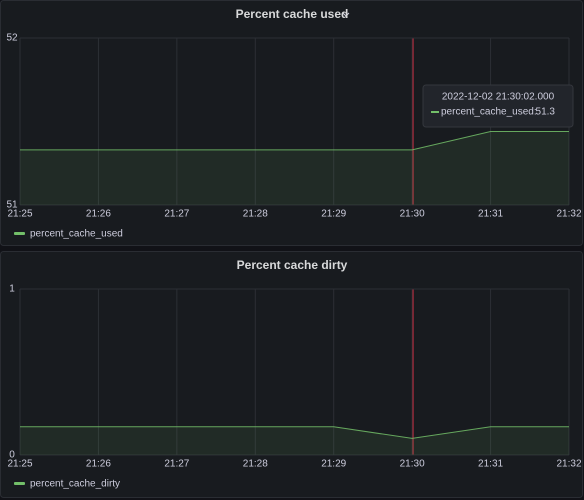 Image resolution: width=584 pixels, height=500 pixels. I want to click on y-tick-label: 0, so click(12, 455).